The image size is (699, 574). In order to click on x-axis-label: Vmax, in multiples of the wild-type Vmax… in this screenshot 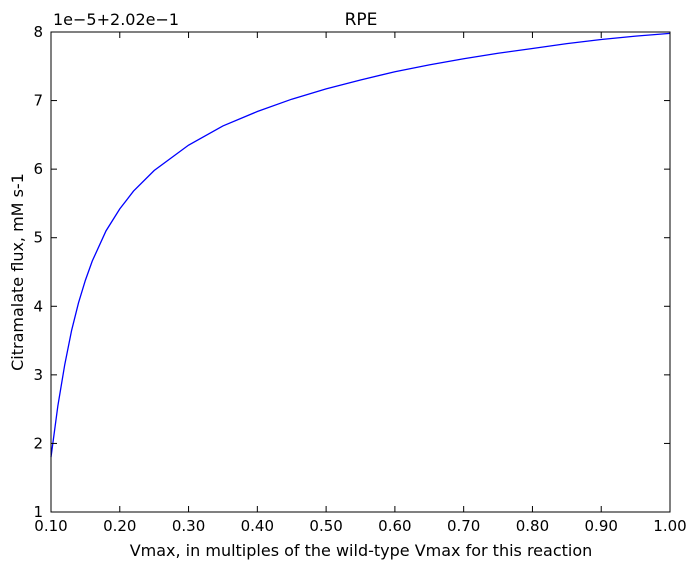, I will do `click(361, 550)`.